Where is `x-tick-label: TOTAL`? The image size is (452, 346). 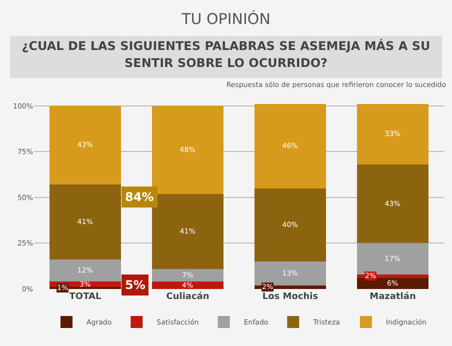 x-tick-label: TOTAL is located at coordinates (85, 297).